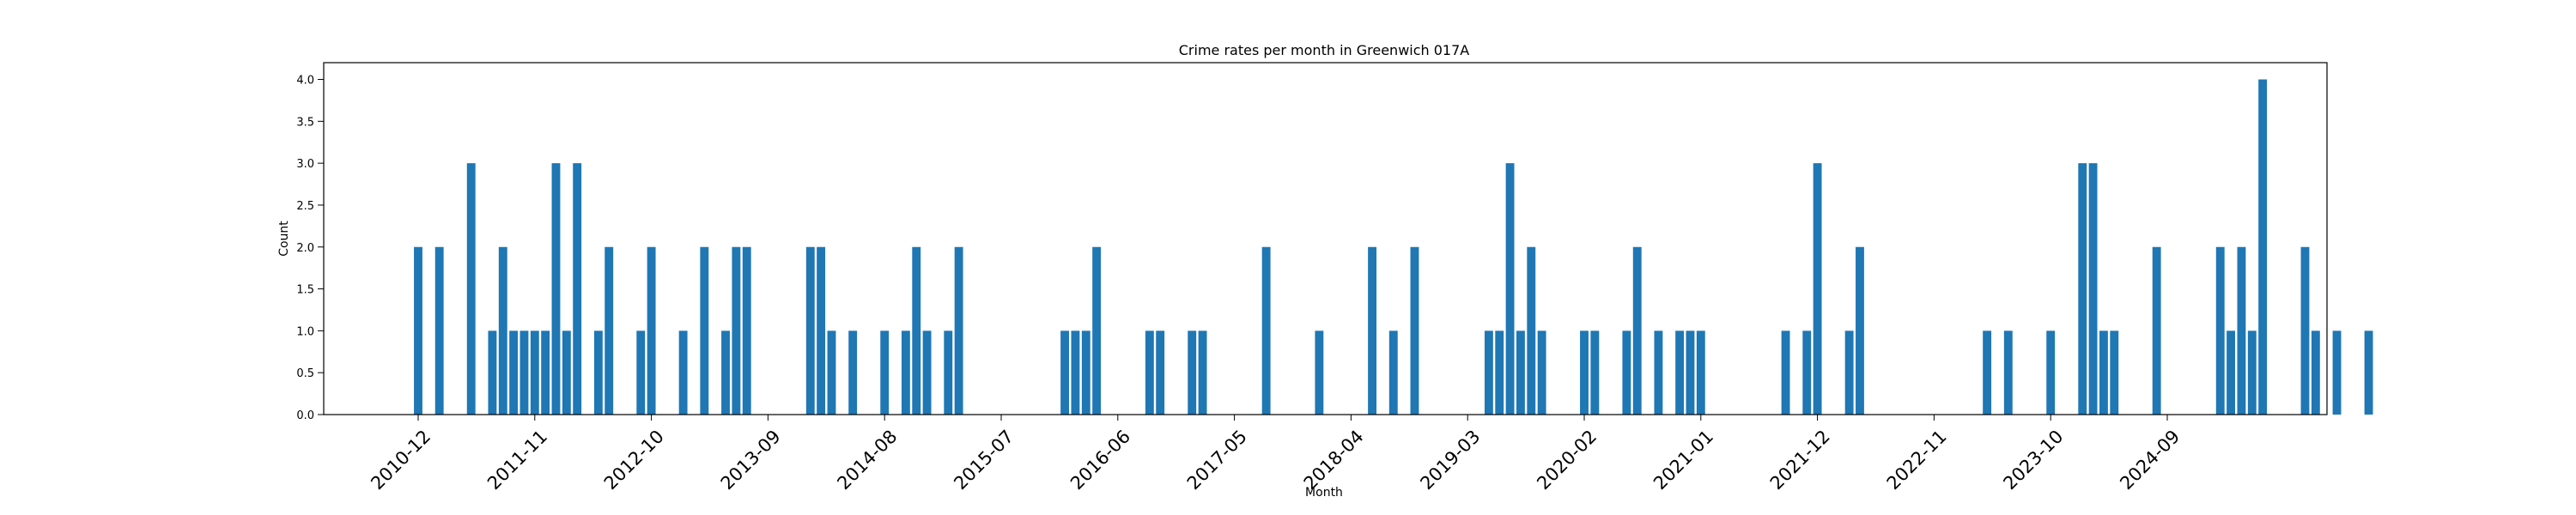  What do you see at coordinates (1450, 460) in the screenshot?
I see `x-tick-label: 2019-03` at bounding box center [1450, 460].